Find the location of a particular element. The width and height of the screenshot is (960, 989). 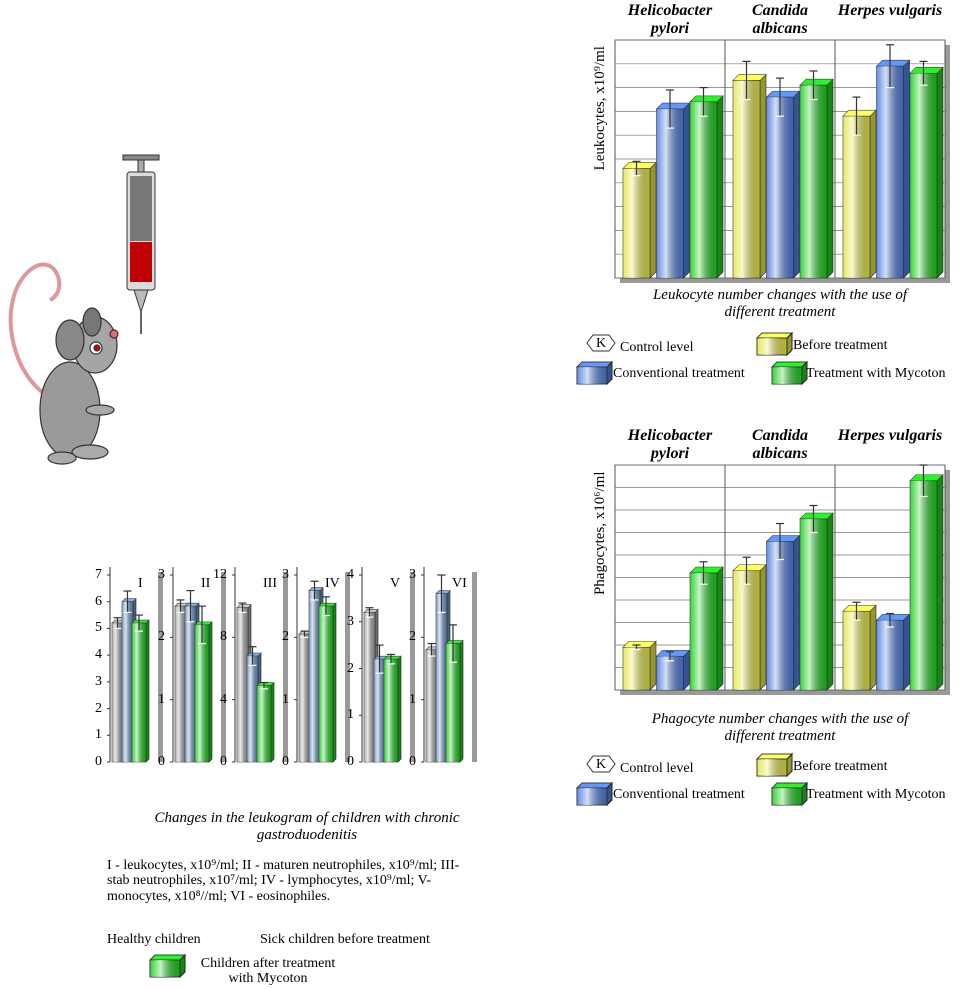

legend-label: Conventional treatment is located at coordinates (679, 794).